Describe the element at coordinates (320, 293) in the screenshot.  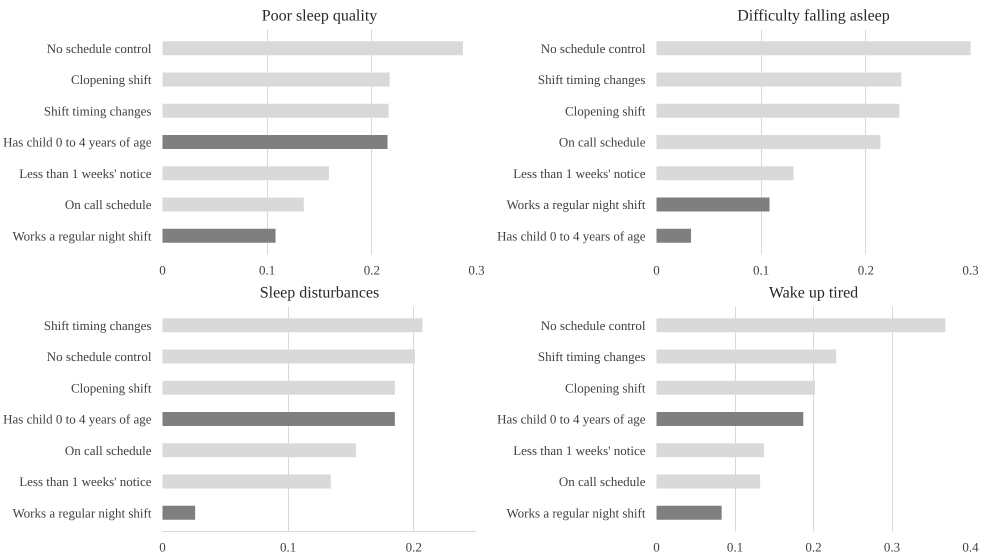
I see `chart-title: Sleep disturbances` at that location.